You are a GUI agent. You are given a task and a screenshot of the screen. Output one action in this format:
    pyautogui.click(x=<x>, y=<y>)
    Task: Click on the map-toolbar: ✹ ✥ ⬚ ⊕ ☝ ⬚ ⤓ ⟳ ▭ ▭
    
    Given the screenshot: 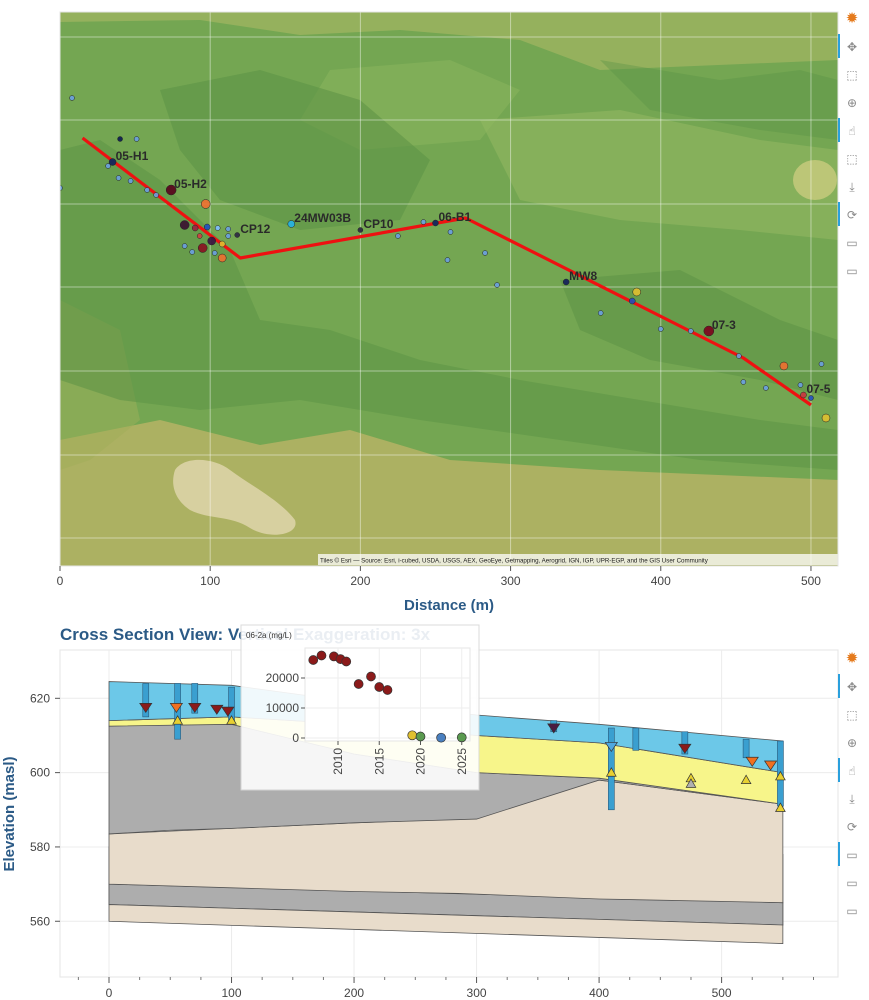 What is the action you would take?
    pyautogui.click(x=848, y=143)
    